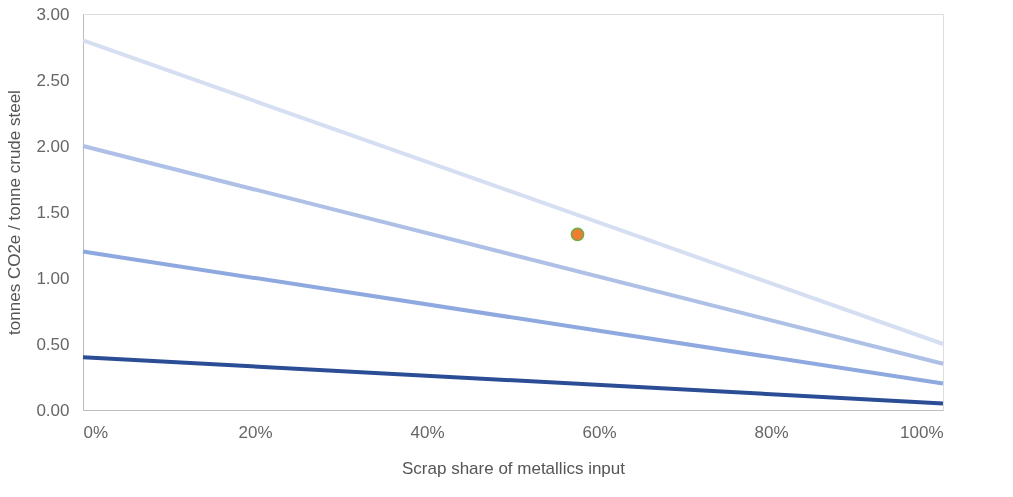  Describe the element at coordinates (15, 212) in the screenshot. I see `y-axis-title: tonnes CO2e / tonne crude steel` at that location.